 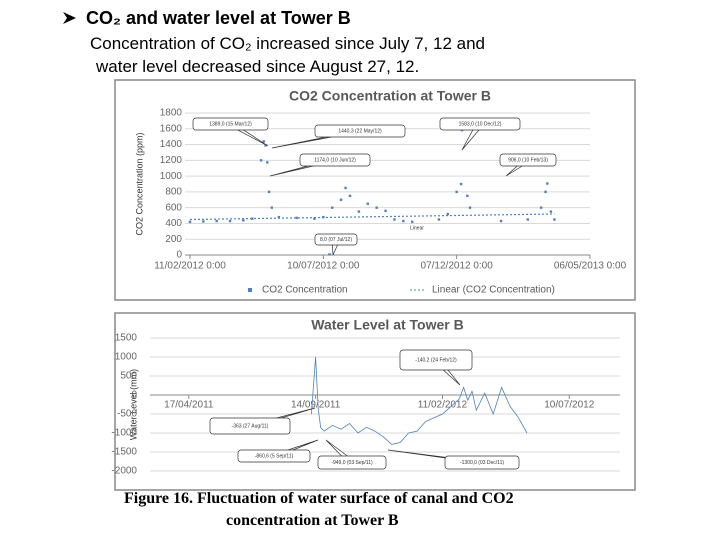 What do you see at coordinates (457, 266) in the screenshot?
I see `x-tick-label: 07/12/2012 0:00` at bounding box center [457, 266].